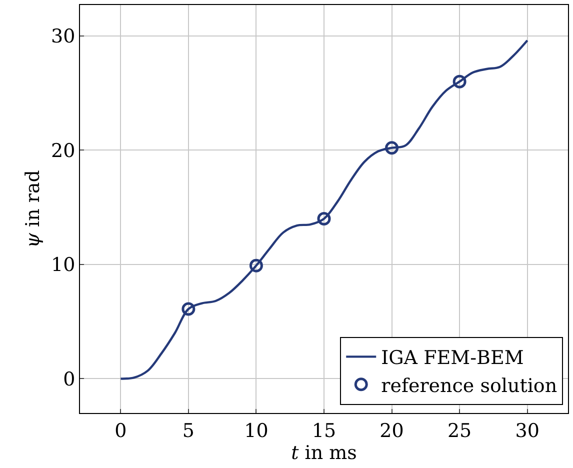 This screenshot has height=468, width=573. I want to click on x-tick-label: 0, so click(120, 431).